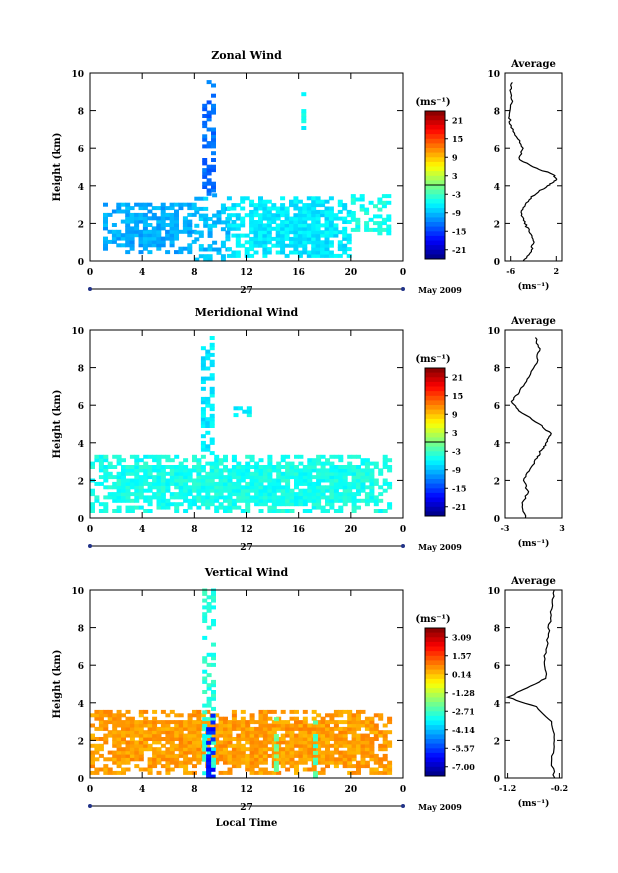 The width and height of the screenshot is (618, 873). What do you see at coordinates (90, 790) in the screenshot?
I see `x-tick-label: 0` at bounding box center [90, 790].